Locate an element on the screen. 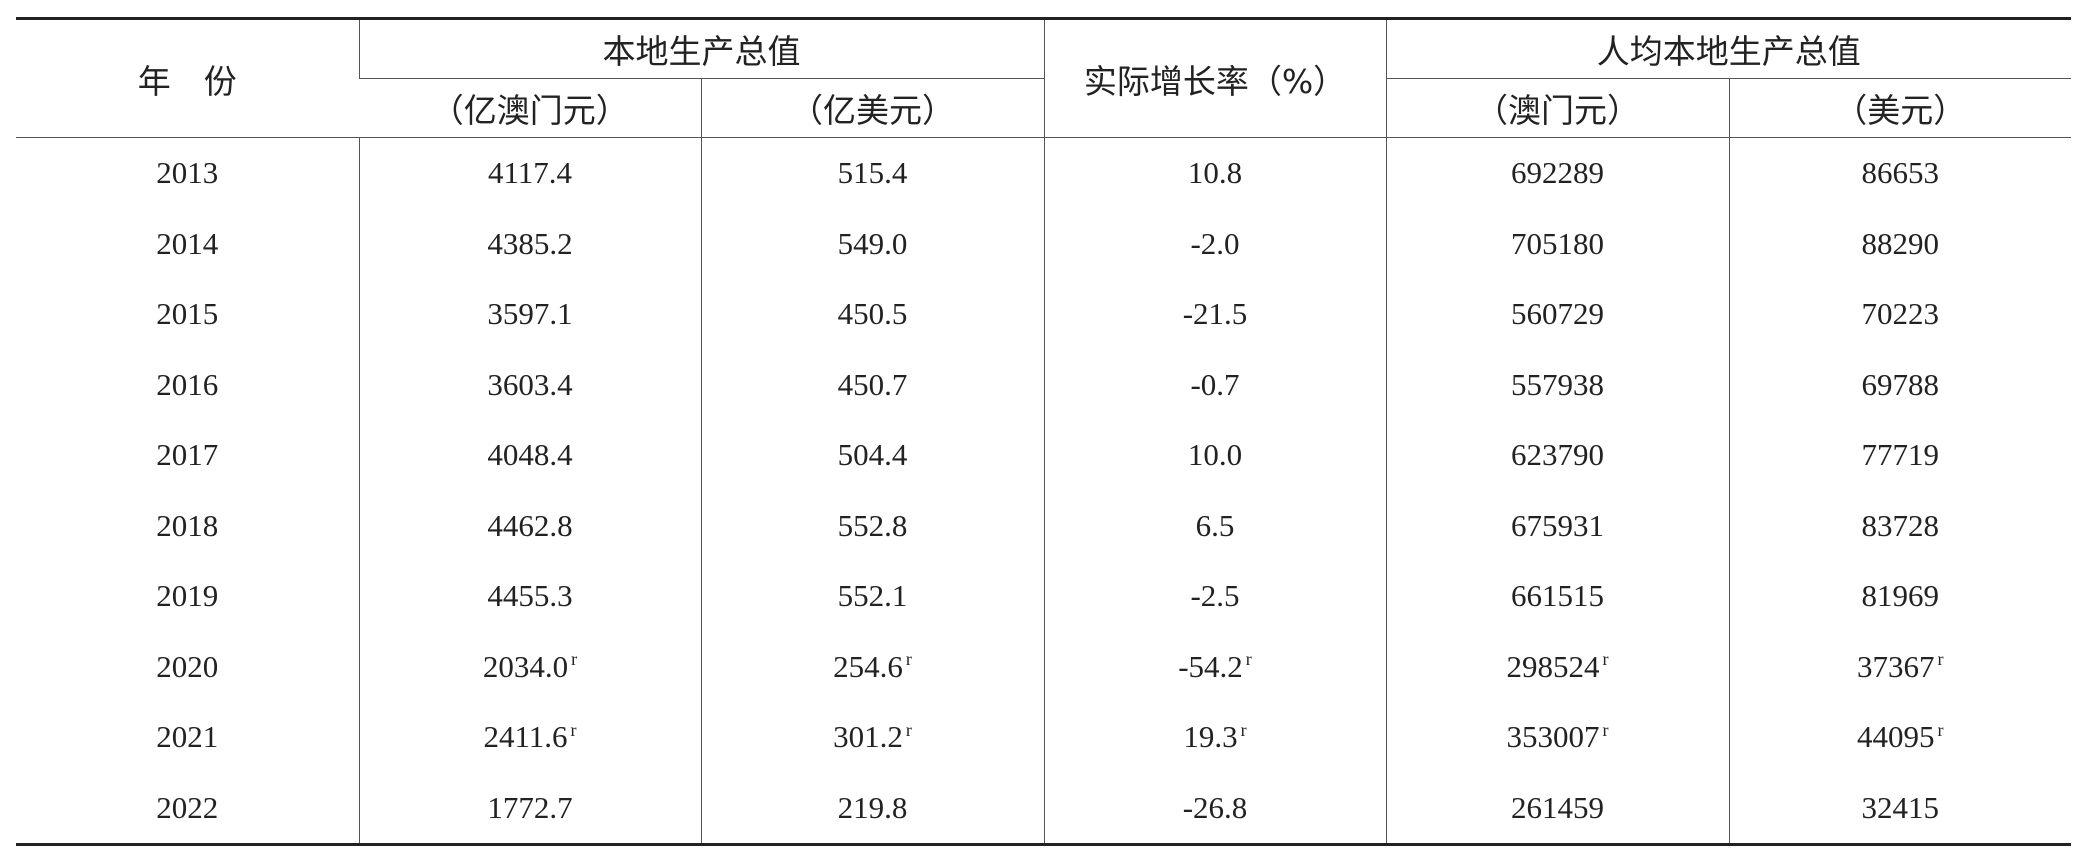  table-cell: 4455.3 is located at coordinates (529, 596).